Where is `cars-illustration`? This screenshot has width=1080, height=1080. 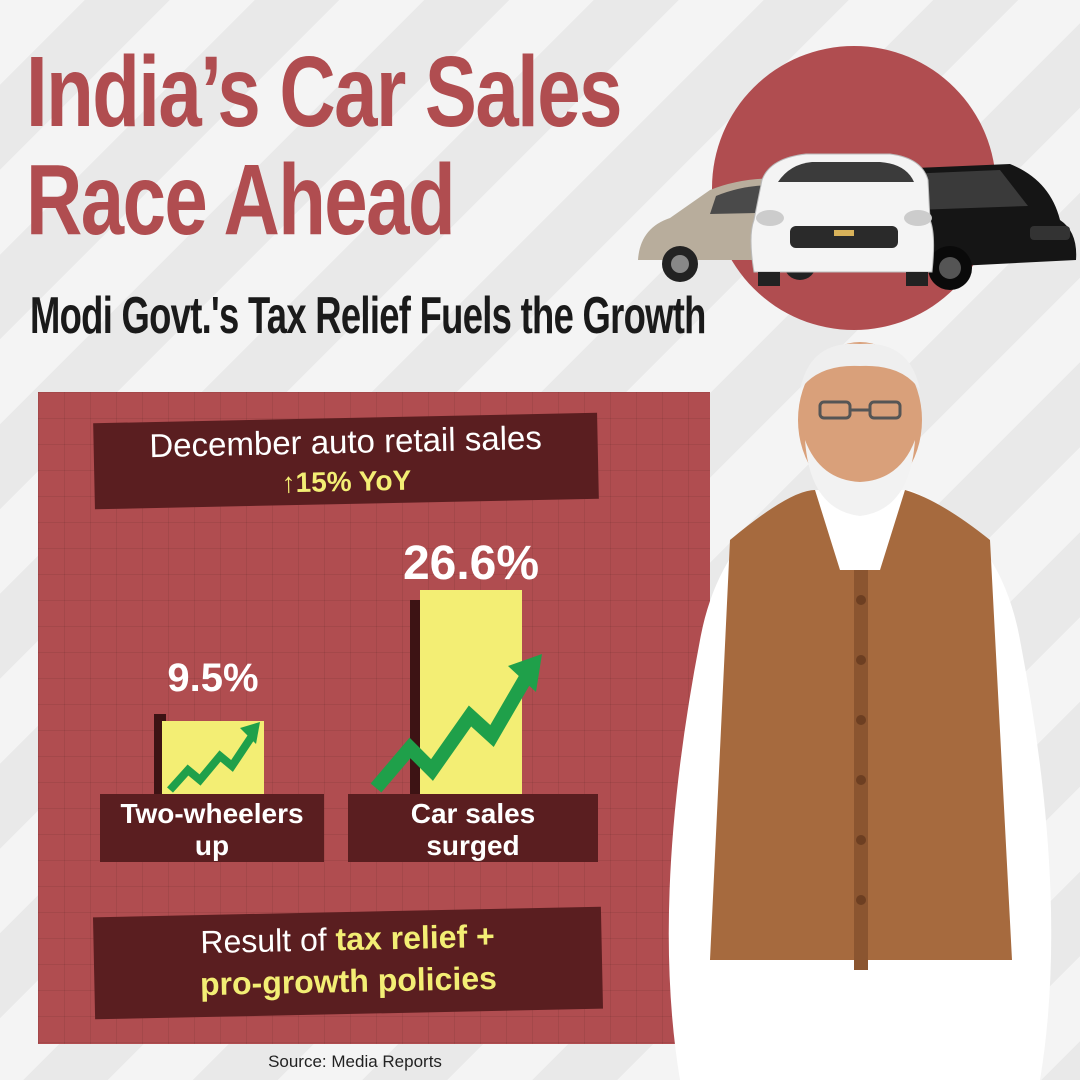 cars-illustration is located at coordinates (857, 221).